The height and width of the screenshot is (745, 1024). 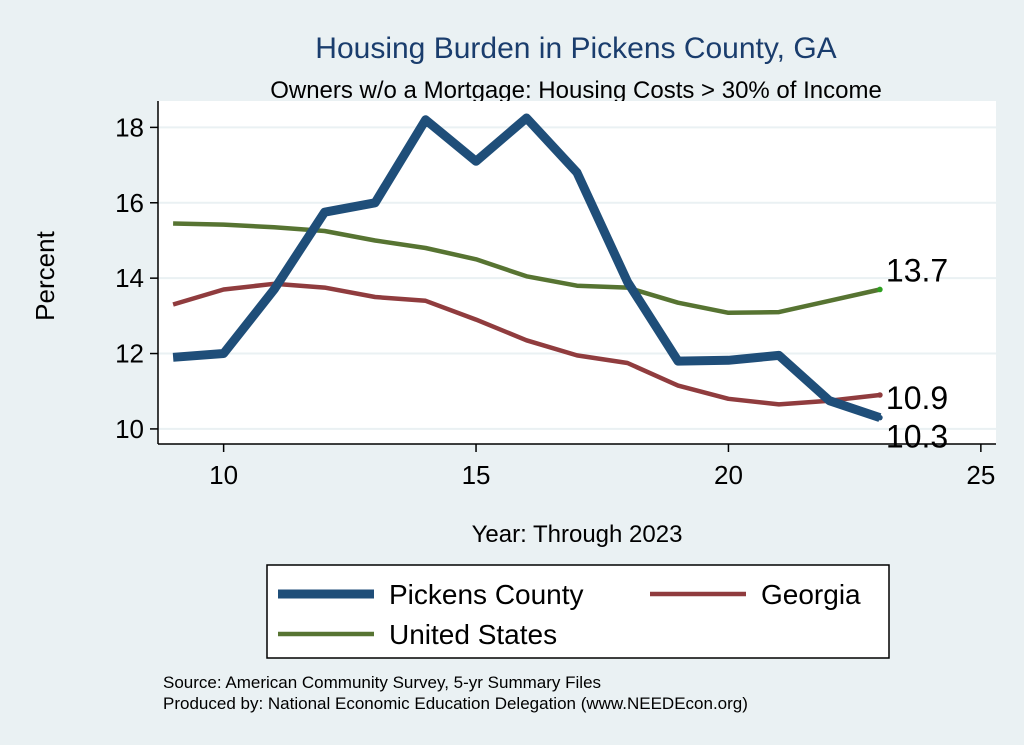 I want to click on y-tick-label: 10, so click(x=129, y=429).